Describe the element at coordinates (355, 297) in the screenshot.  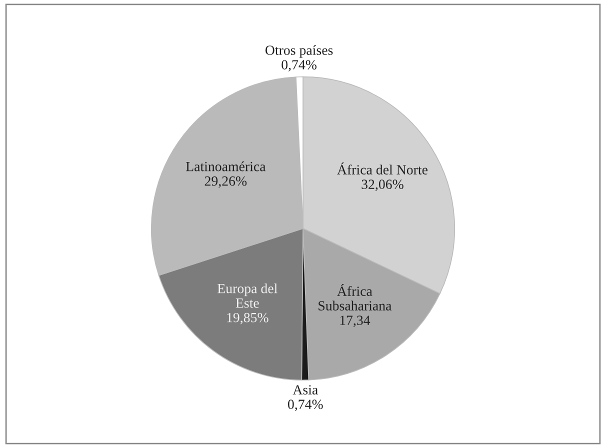
I see `slice-label: África Subsahariana` at that location.